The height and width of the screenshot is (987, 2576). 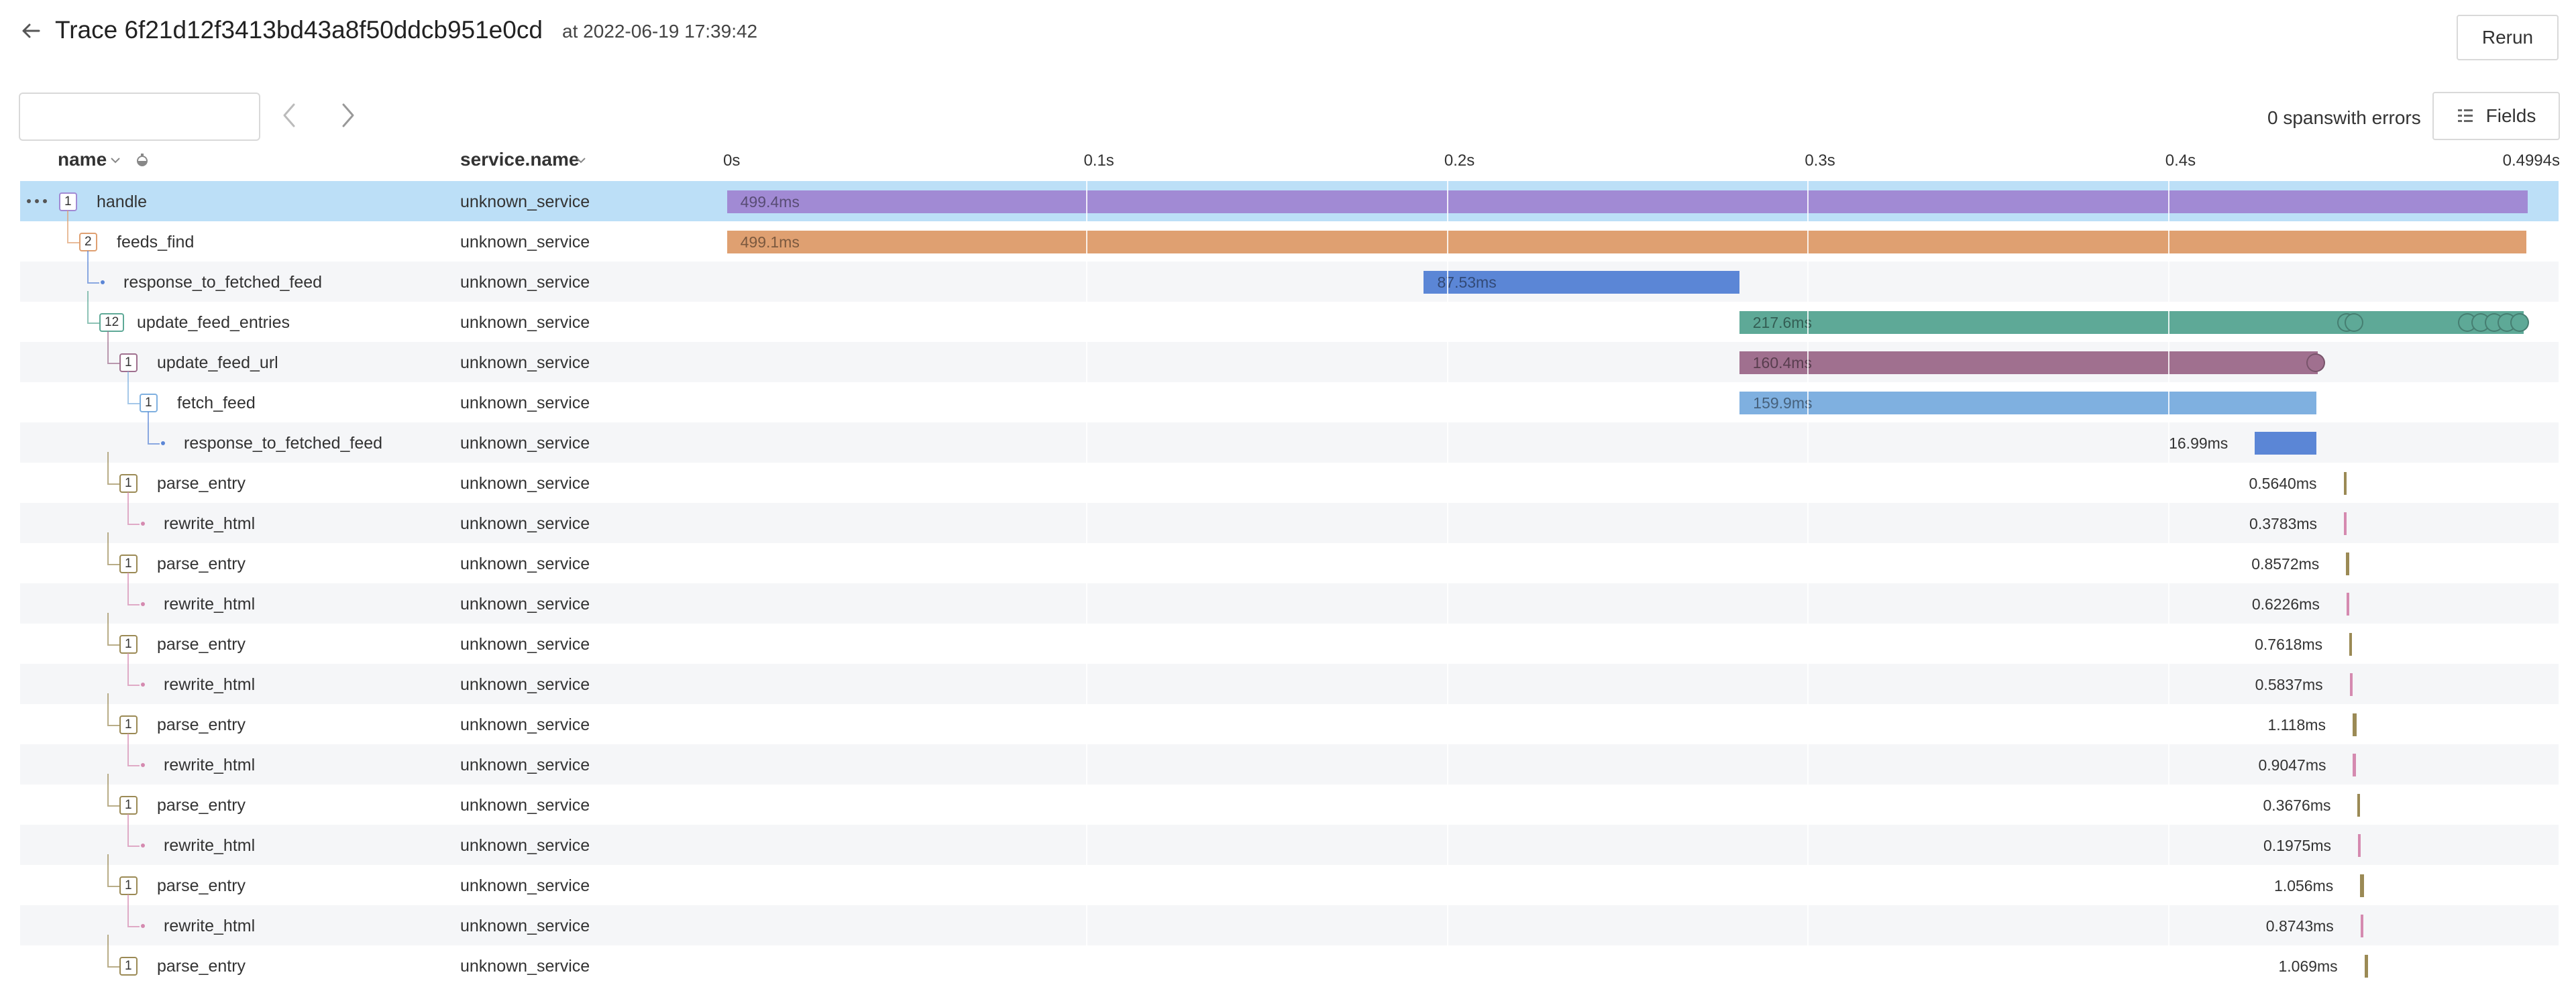 I want to click on errors-summary: 0 spanswith errors, so click(x=2344, y=117).